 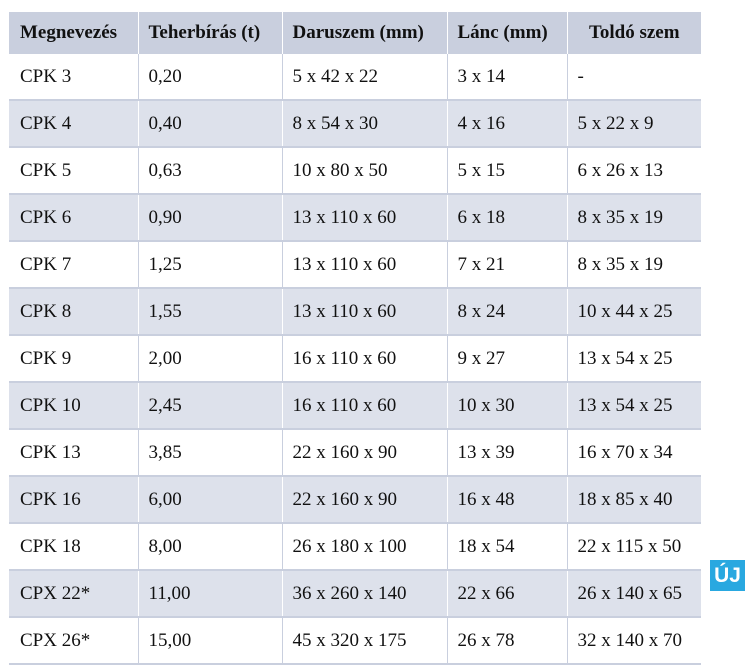 I want to click on cell-teherbiras: 0,40, so click(x=210, y=123).